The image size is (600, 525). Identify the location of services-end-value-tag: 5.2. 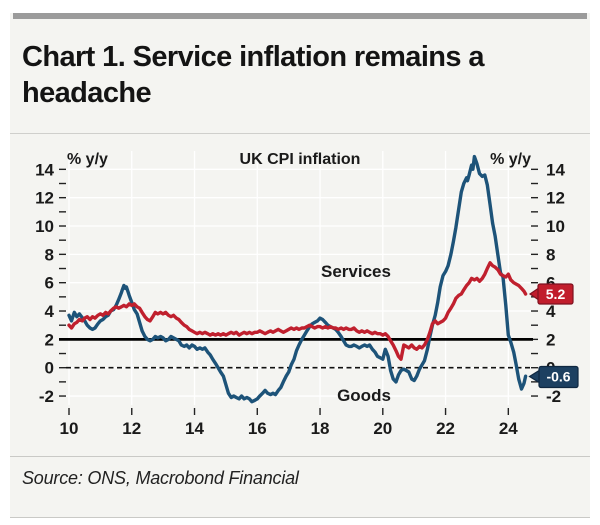
(551, 294).